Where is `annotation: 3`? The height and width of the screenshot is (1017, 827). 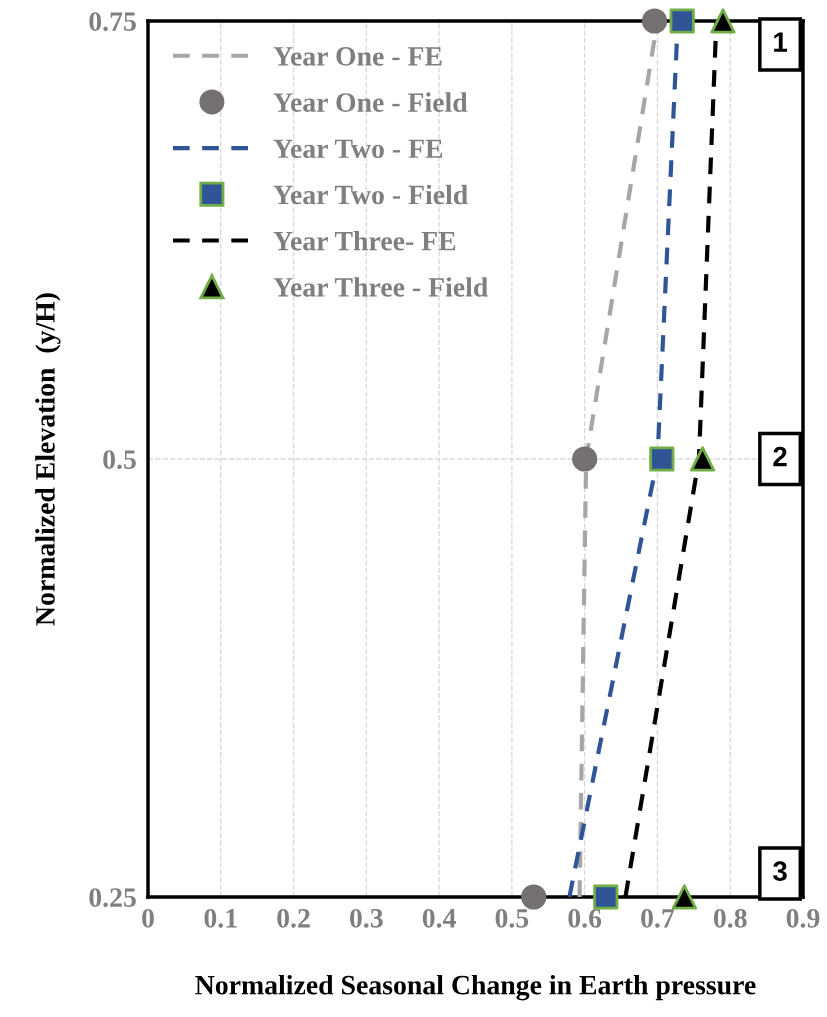
annotation: 3 is located at coordinates (779, 871).